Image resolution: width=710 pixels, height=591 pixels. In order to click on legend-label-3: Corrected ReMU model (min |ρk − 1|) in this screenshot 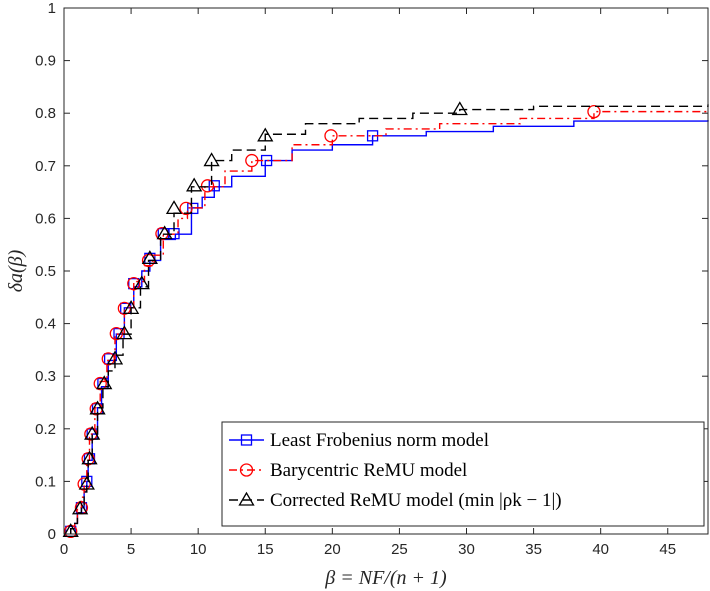, I will do `click(416, 500)`.